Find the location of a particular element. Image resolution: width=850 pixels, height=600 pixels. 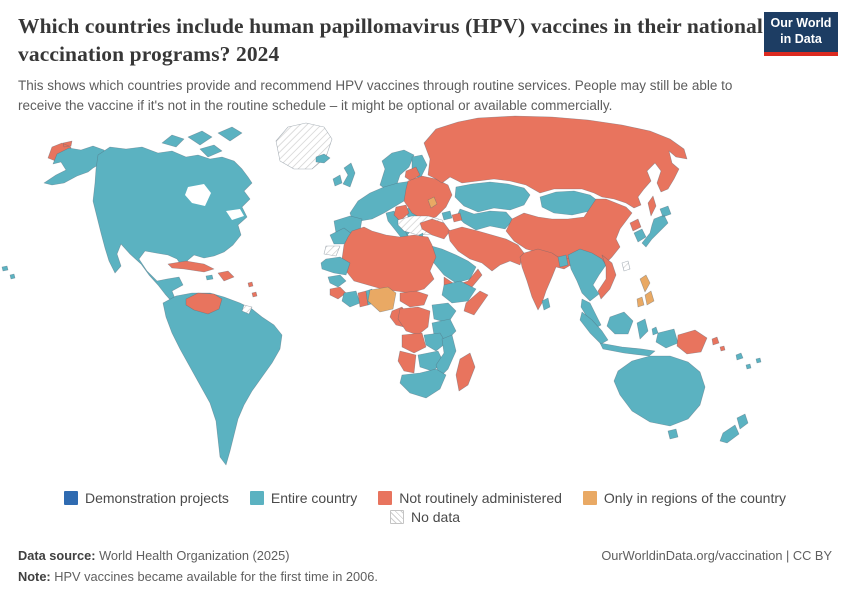

legend-item-no-data: No data is located at coordinates (425, 517).